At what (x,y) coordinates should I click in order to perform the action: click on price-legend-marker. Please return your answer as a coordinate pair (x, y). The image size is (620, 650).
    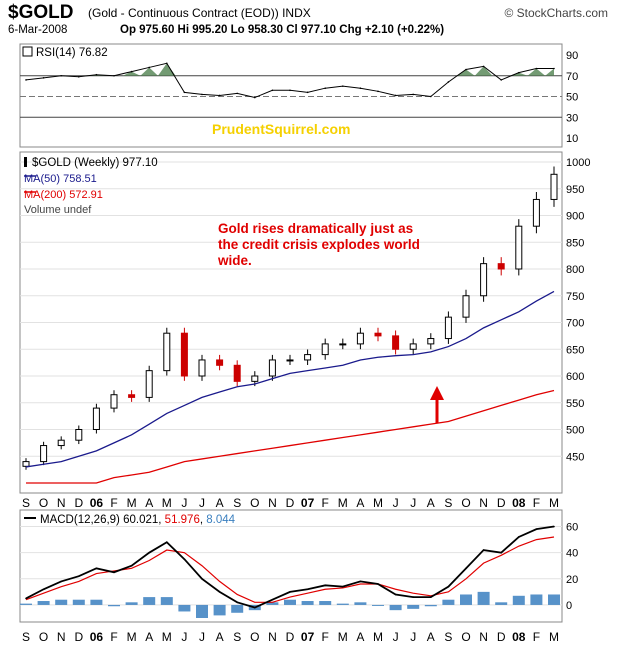
    Looking at the image, I should click on (25, 162).